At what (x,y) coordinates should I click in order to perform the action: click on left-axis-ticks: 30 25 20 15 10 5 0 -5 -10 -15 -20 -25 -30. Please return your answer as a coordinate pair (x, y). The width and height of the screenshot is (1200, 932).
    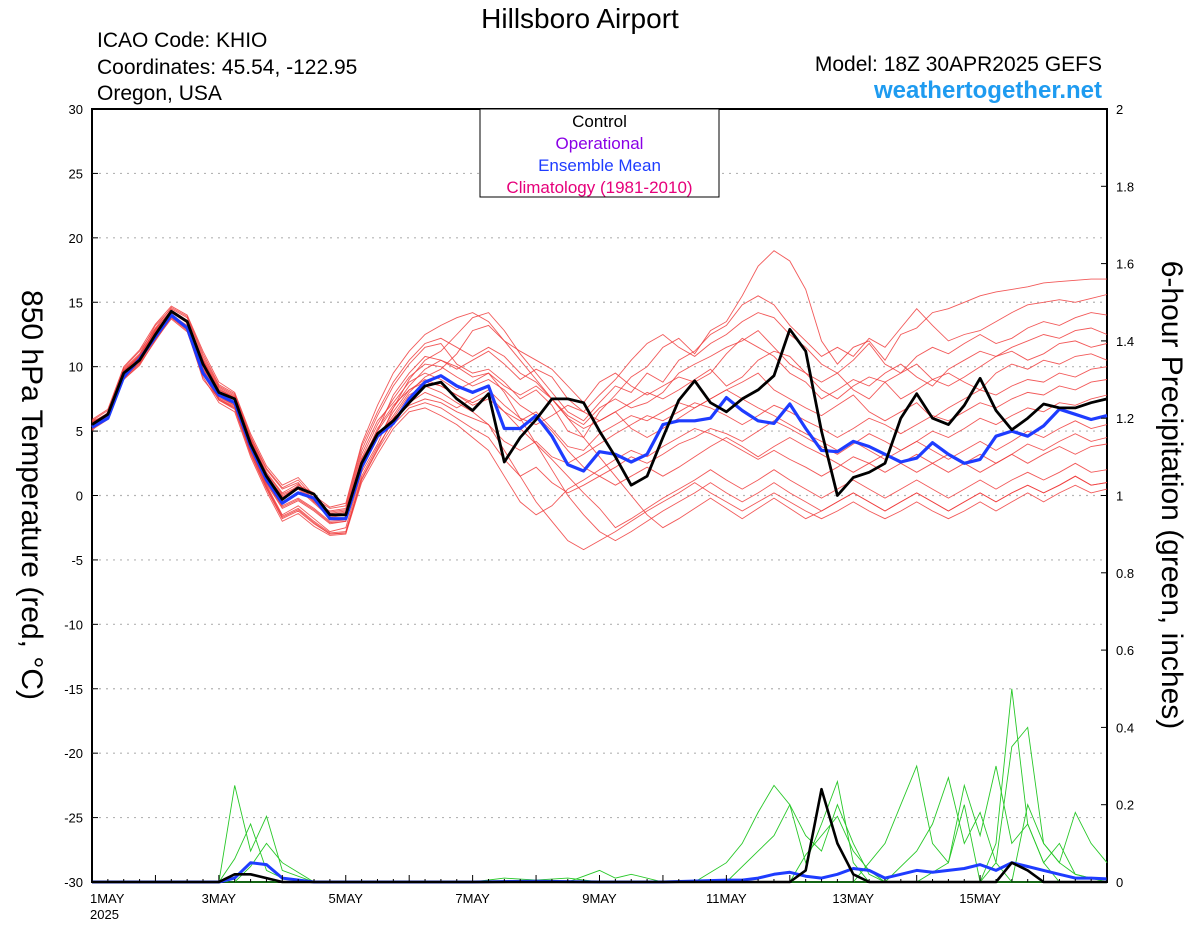
    Looking at the image, I should click on (81, 496).